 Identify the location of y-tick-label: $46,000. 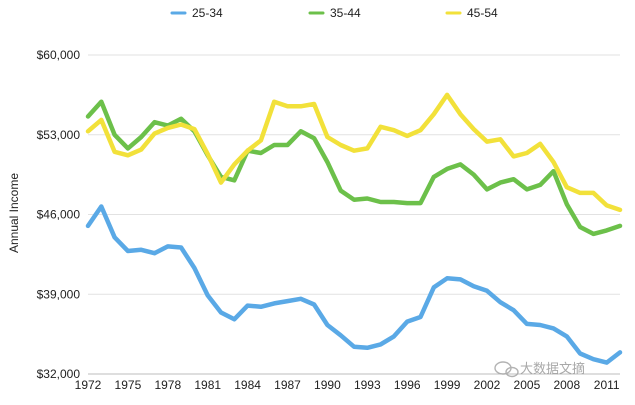
(59, 215).